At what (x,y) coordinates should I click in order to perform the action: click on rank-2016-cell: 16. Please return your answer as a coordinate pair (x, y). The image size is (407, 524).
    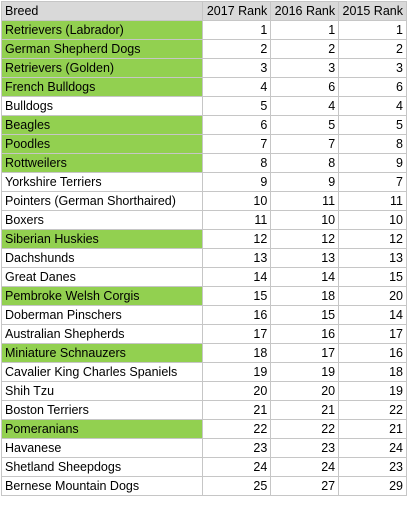
    Looking at the image, I should click on (305, 334).